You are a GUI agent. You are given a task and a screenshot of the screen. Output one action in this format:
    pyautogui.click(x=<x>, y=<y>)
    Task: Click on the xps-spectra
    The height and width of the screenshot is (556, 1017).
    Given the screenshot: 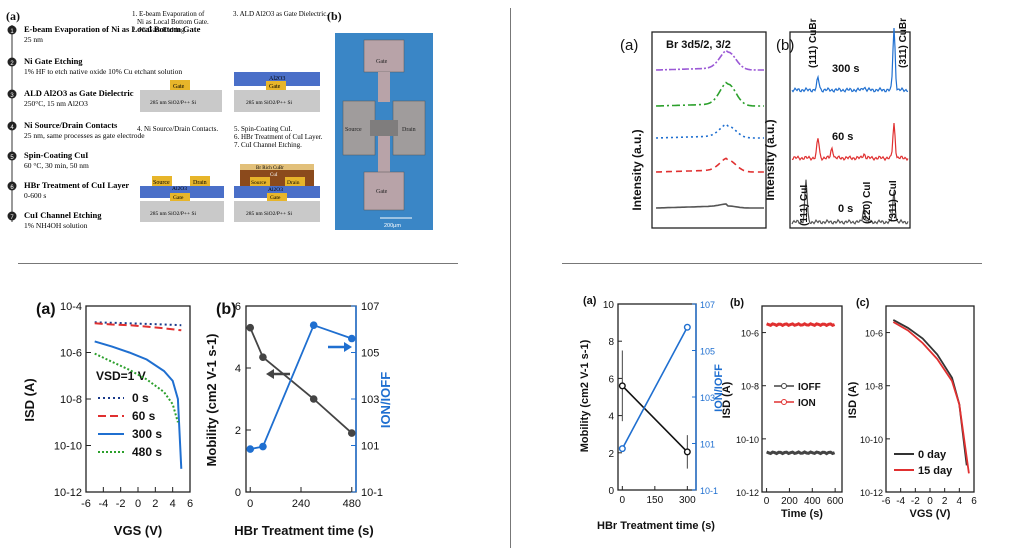 What is the action you would take?
    pyautogui.click(x=709, y=129)
    